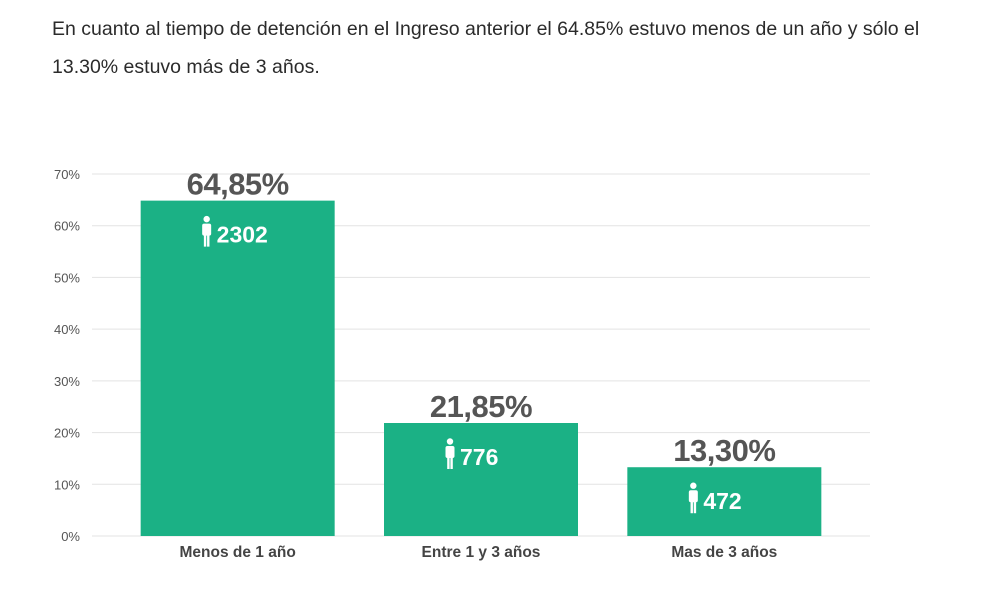  What do you see at coordinates (67, 329) in the screenshot?
I see `y-tick-label: 40%` at bounding box center [67, 329].